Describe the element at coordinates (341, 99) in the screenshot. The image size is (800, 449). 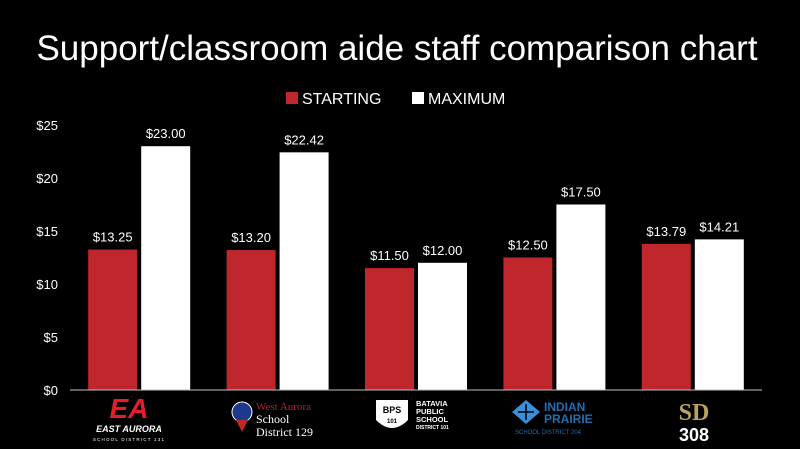
I see `legend-label-starting: STARTING` at that location.